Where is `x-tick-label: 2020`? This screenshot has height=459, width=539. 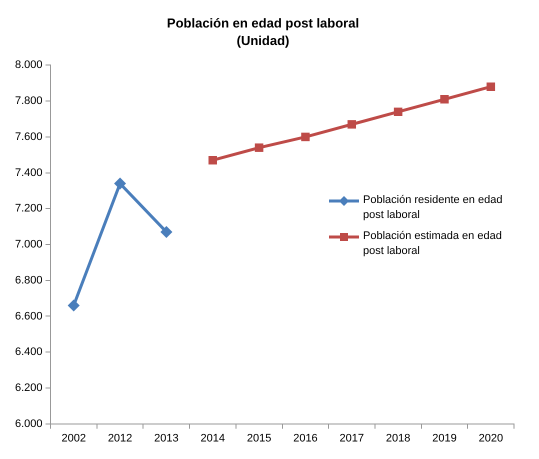
x-tick-label: 2020 is located at coordinates (491, 438).